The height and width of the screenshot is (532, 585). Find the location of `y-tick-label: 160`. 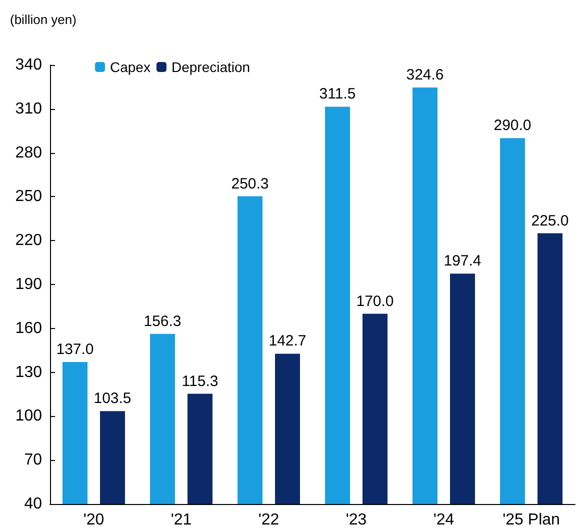

y-tick-label: 160 is located at coordinates (28, 328).